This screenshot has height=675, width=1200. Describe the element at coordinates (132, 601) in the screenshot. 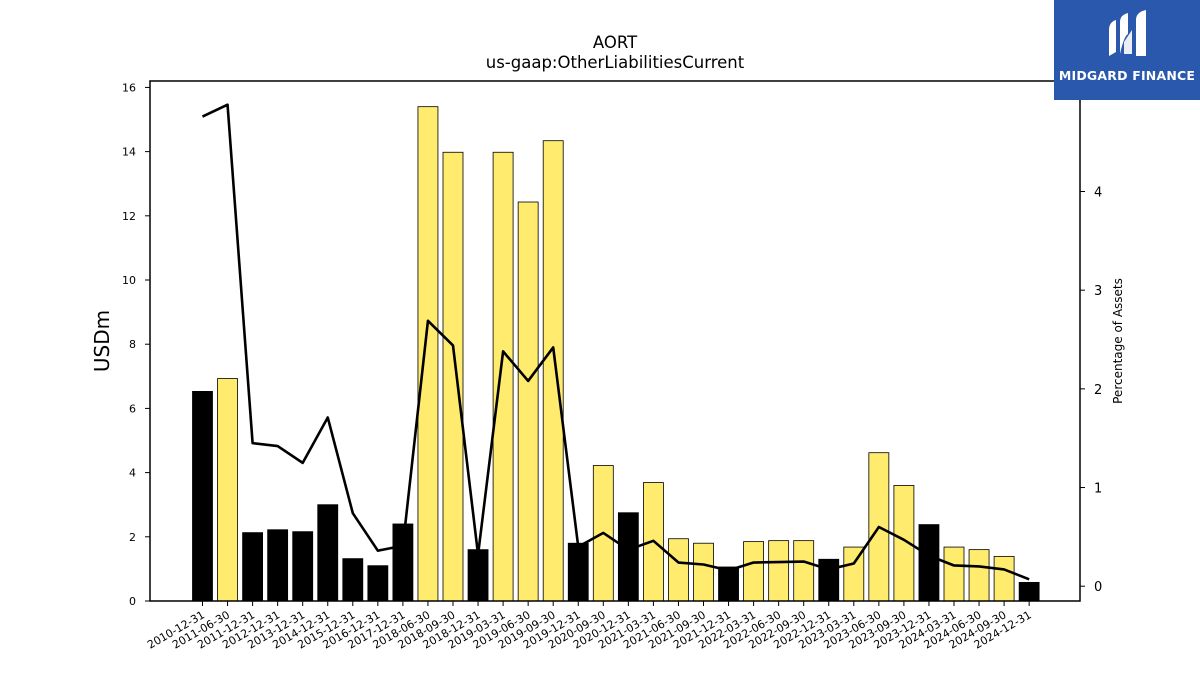

I see `y-tick-label: 0` at that location.